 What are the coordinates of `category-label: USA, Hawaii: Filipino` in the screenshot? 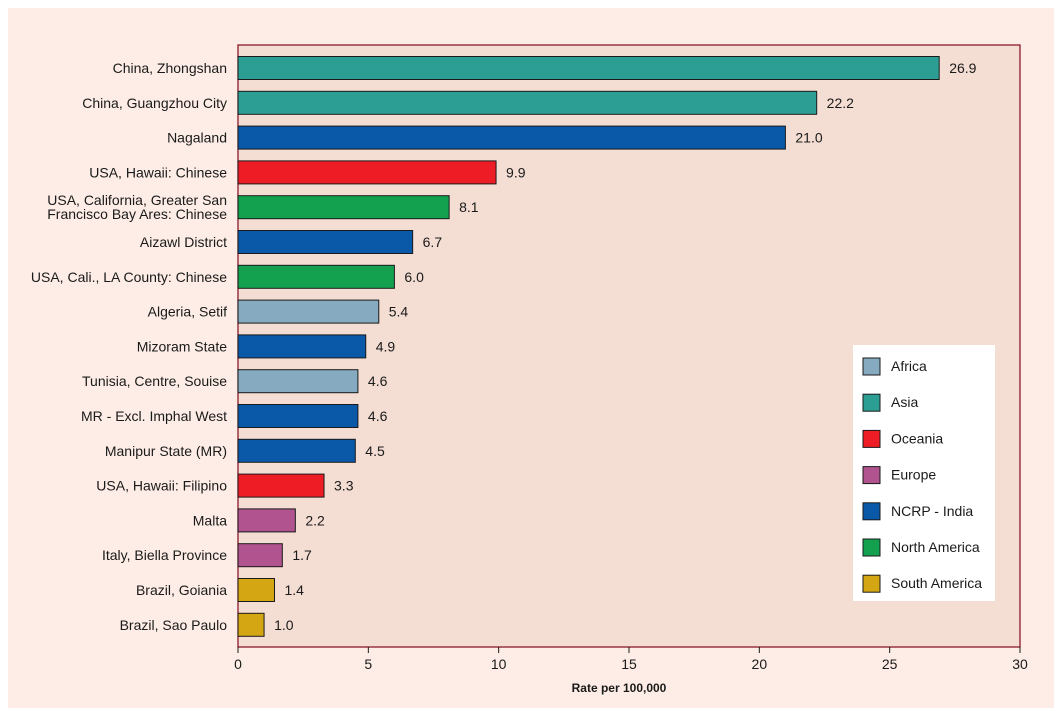 It's located at (161, 486).